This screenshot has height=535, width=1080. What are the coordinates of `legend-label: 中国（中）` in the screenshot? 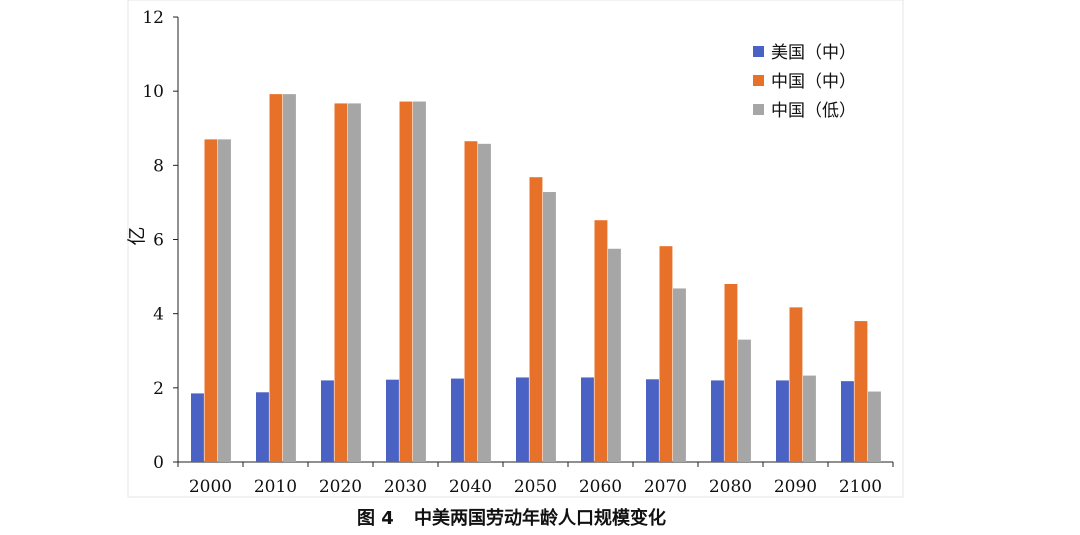 It's located at (813, 82).